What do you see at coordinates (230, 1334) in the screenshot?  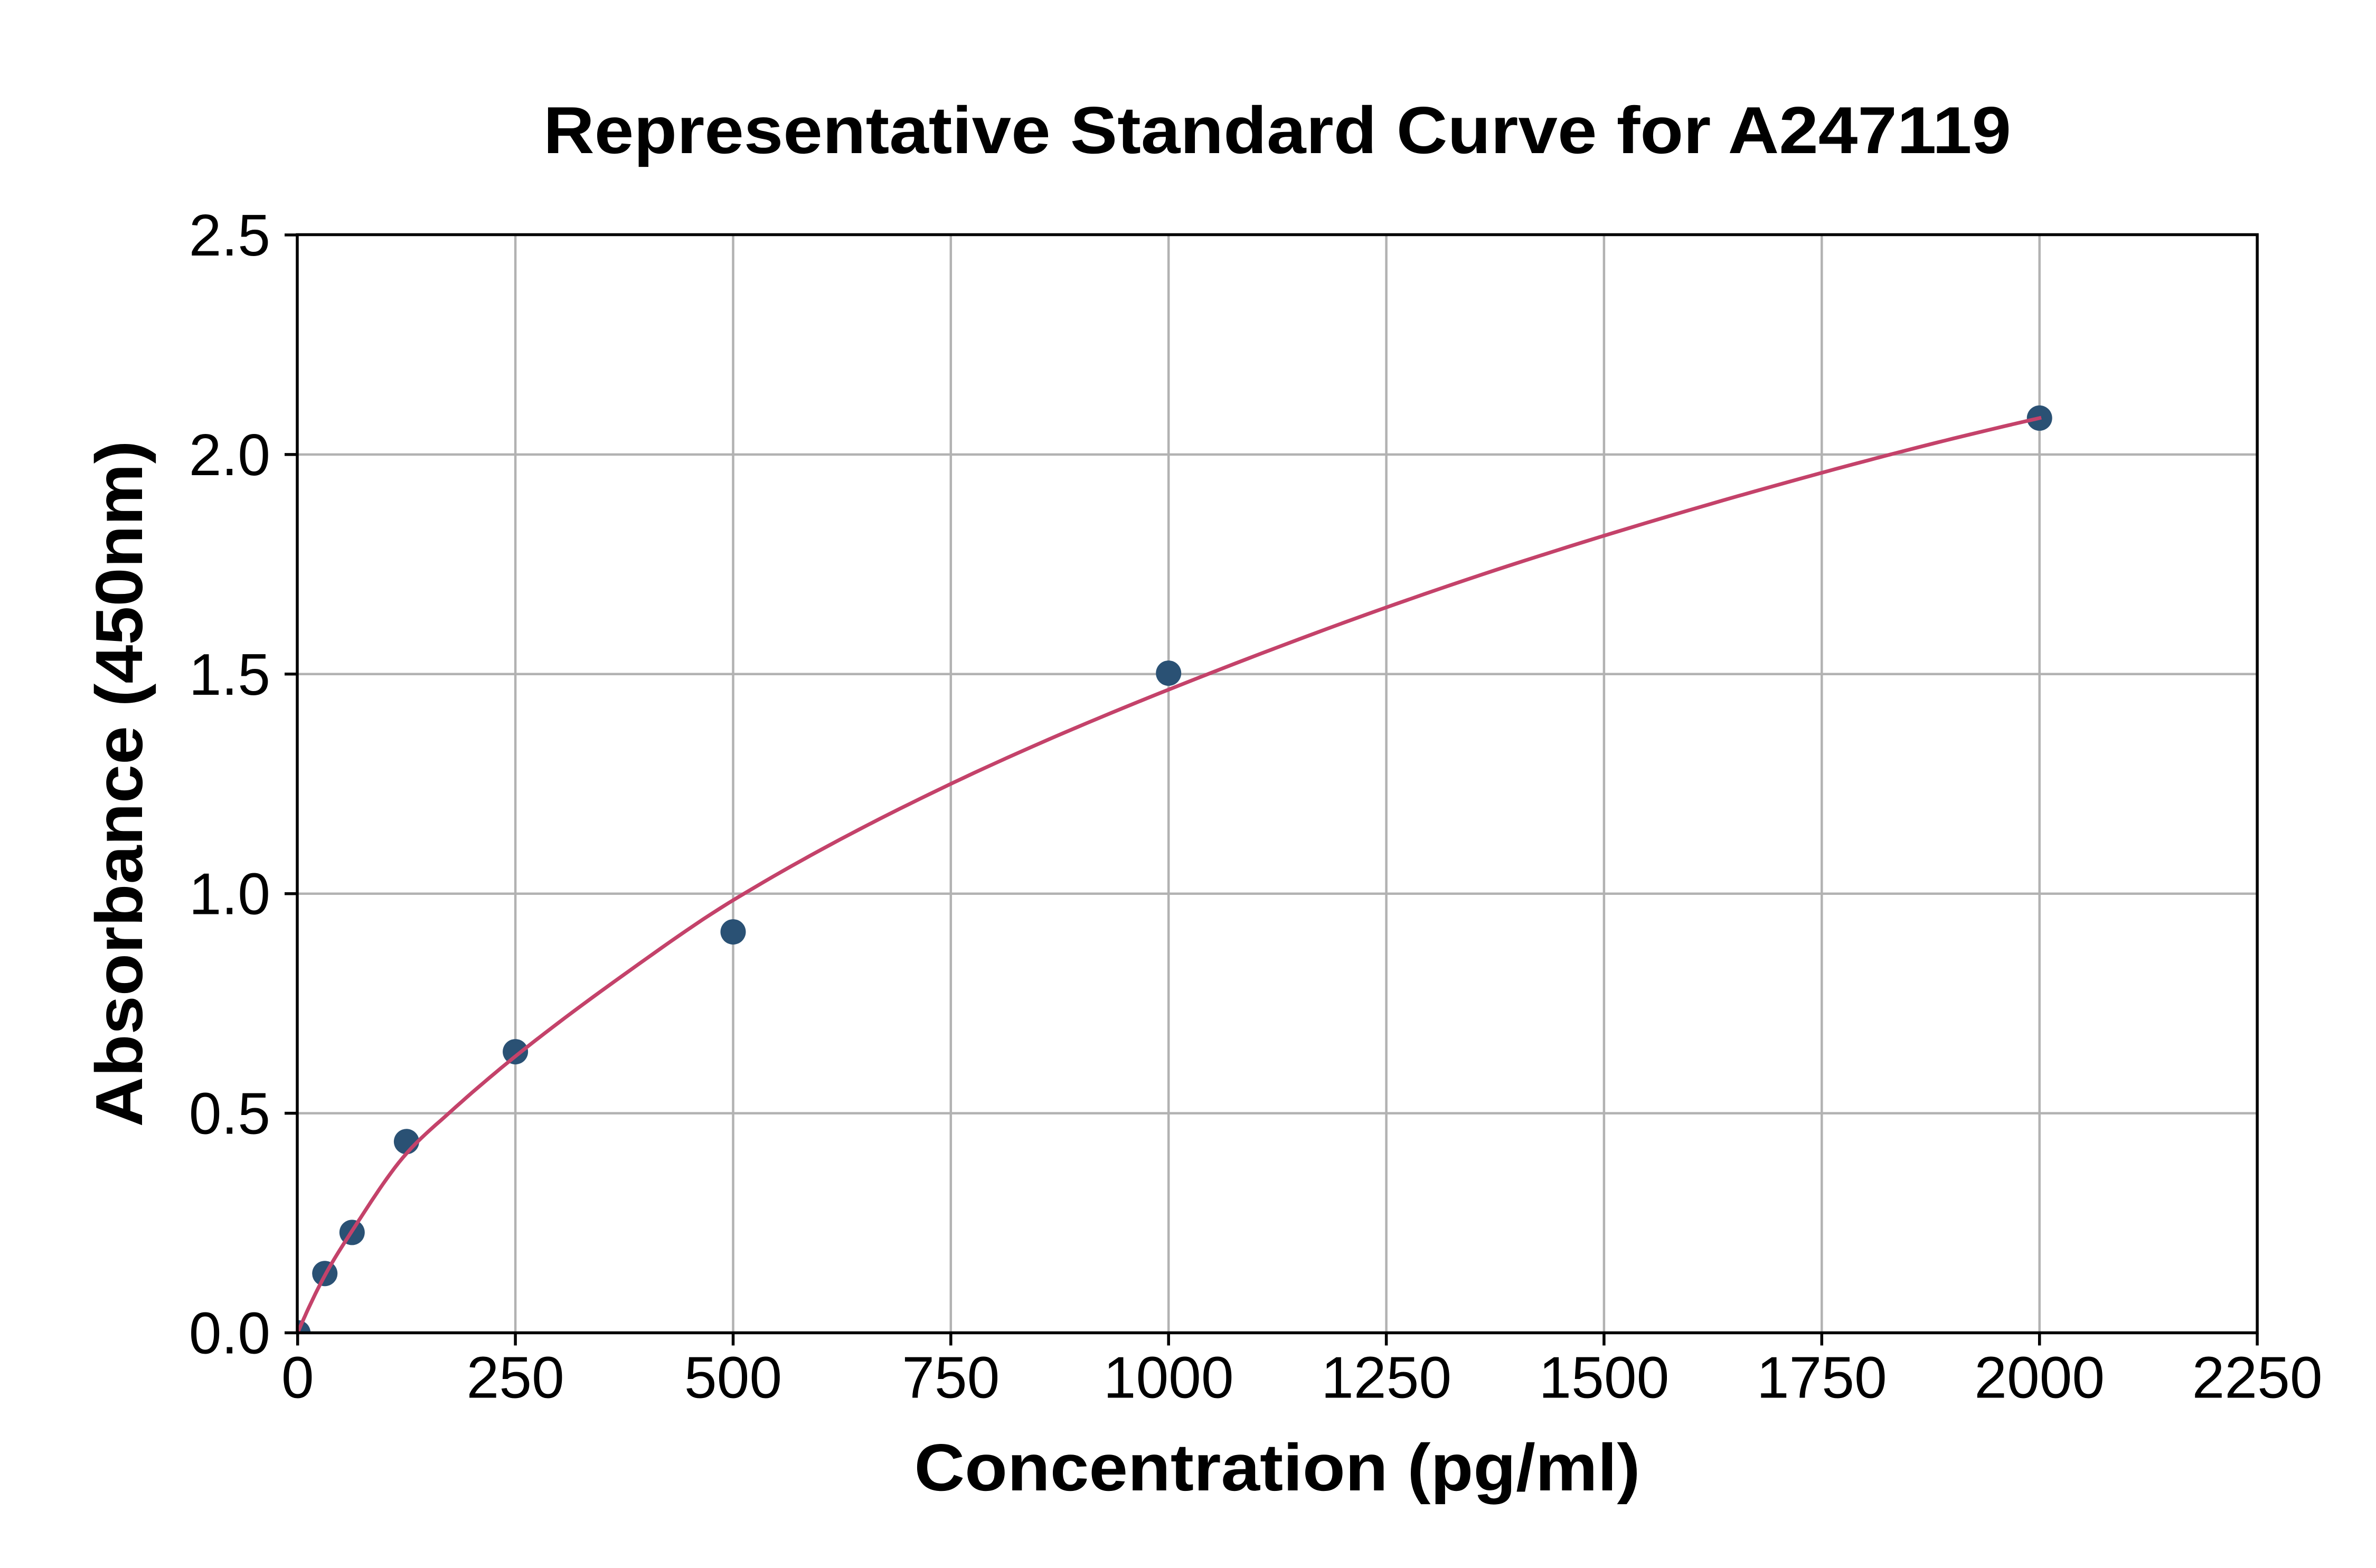 I see `svg-text: 0.0` at bounding box center [230, 1334].